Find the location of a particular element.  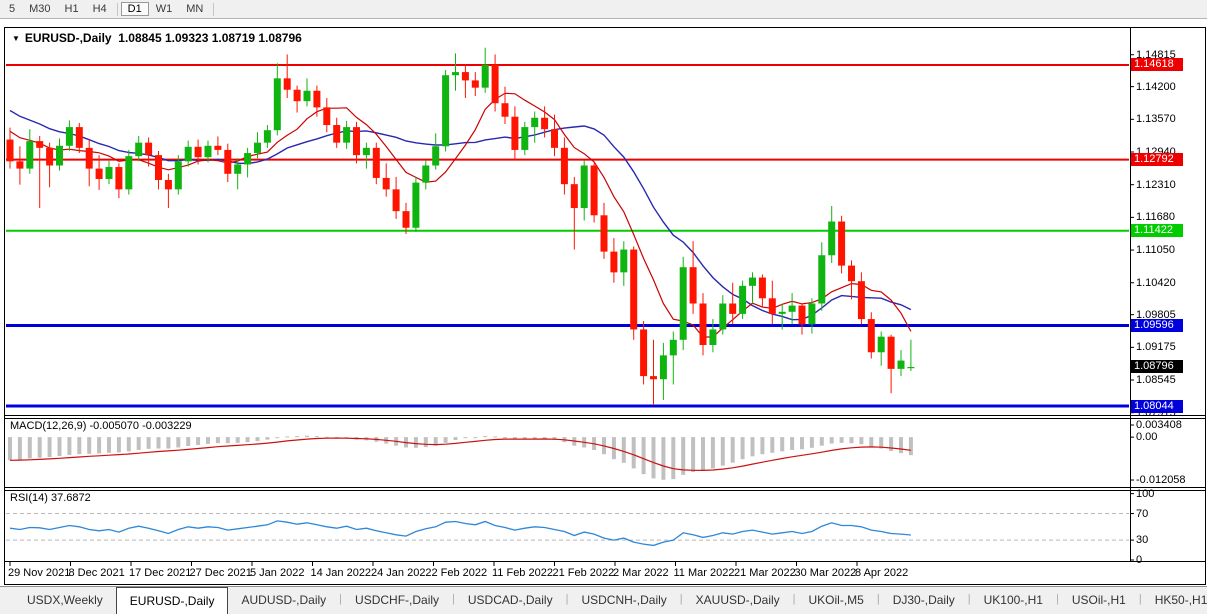

collapse-triangle-icon: ▼ is located at coordinates (16, 38).